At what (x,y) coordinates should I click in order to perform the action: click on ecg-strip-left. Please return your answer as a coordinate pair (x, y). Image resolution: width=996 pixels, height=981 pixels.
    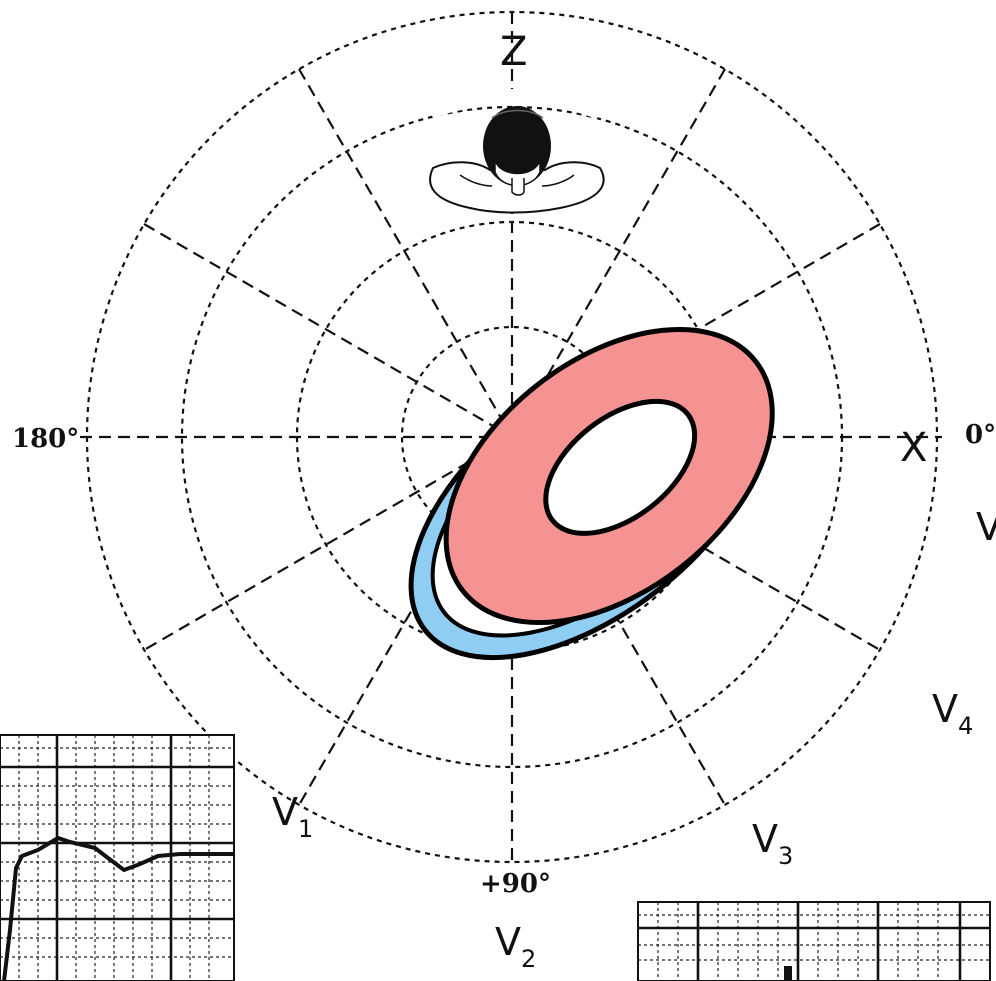
    Looking at the image, I should click on (117, 857).